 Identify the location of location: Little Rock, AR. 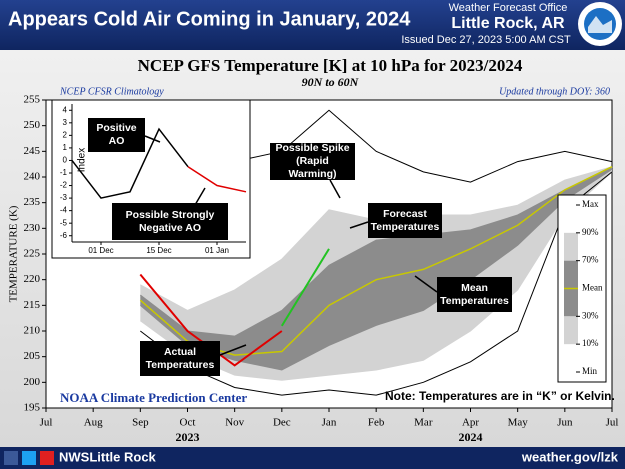
(508, 23).